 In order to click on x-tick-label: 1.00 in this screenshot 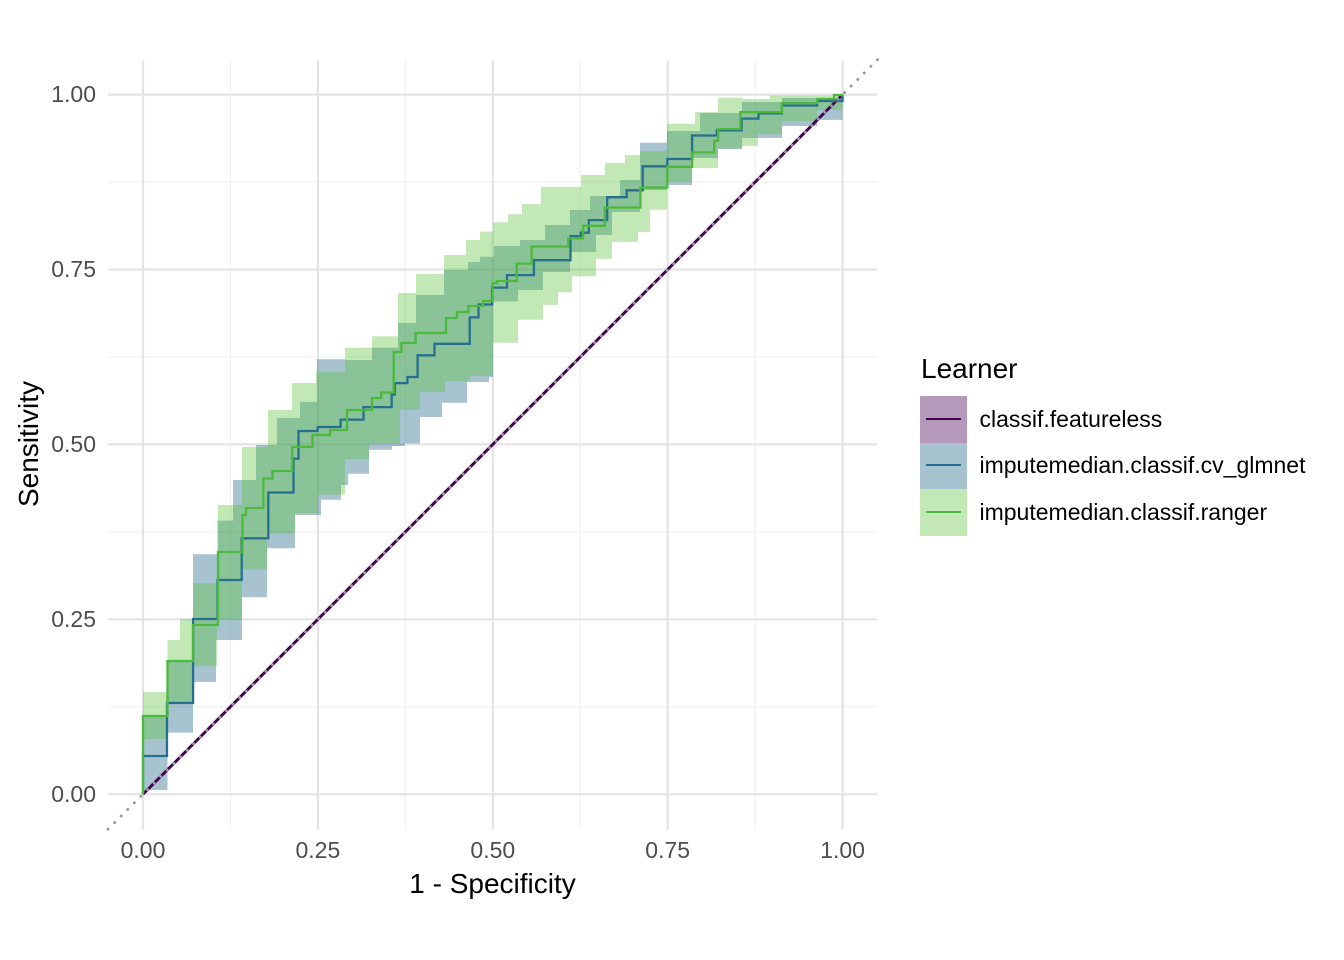, I will do `click(842, 850)`.